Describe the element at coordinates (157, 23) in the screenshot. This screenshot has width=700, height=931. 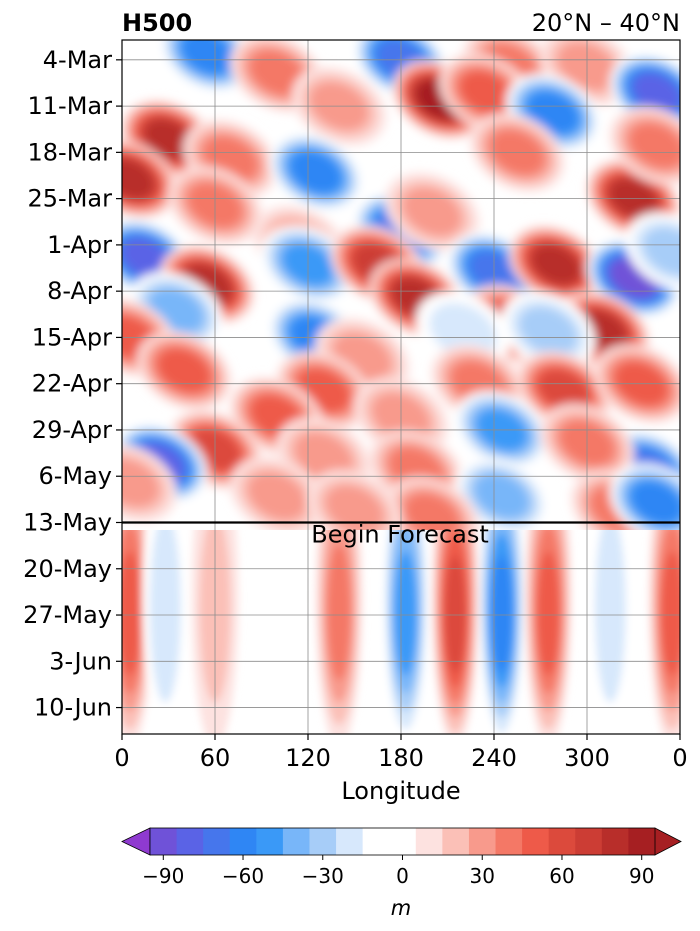
I see `chart-title-left: H500` at that location.